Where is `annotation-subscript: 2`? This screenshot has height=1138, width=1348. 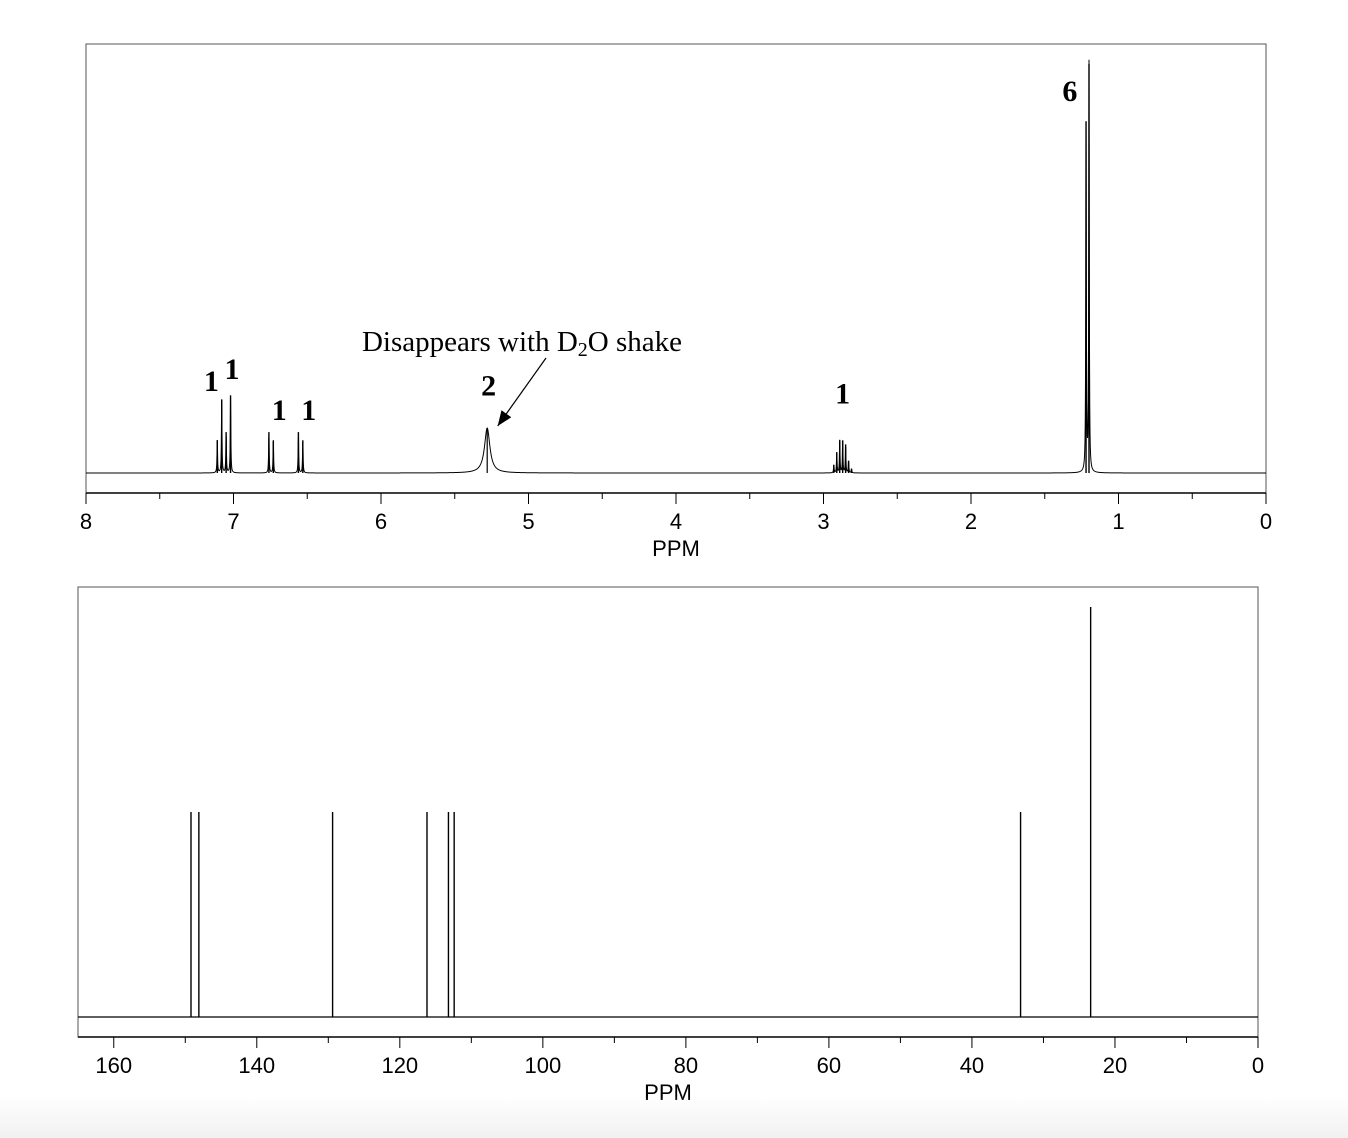 annotation-subscript: 2 is located at coordinates (583, 350).